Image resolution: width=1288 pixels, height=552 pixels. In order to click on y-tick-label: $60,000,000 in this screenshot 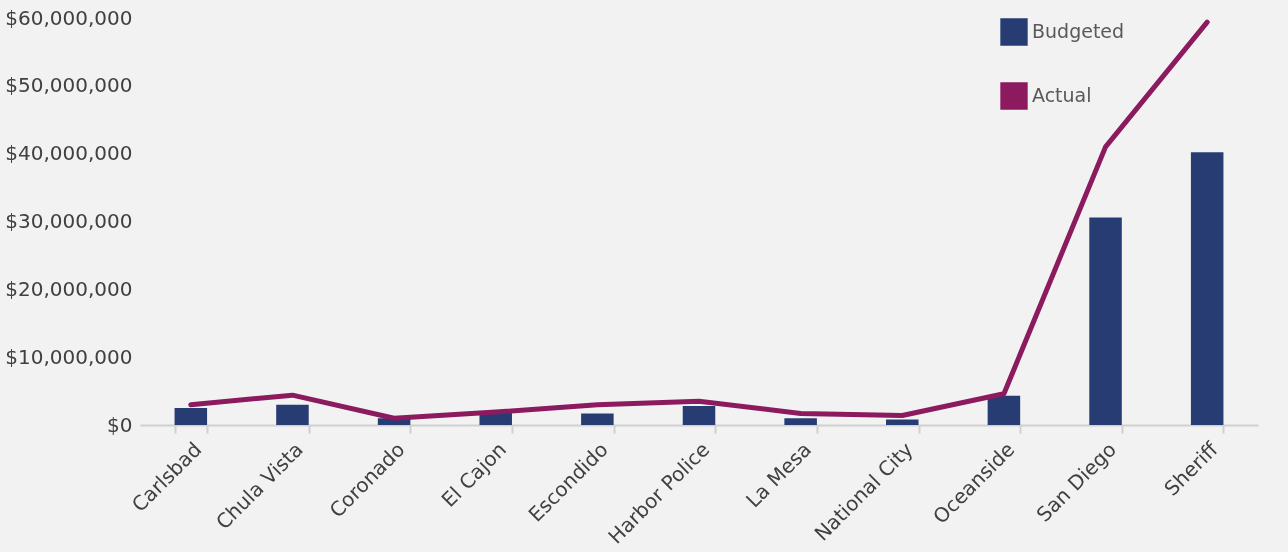, I will do `click(69, 17)`.